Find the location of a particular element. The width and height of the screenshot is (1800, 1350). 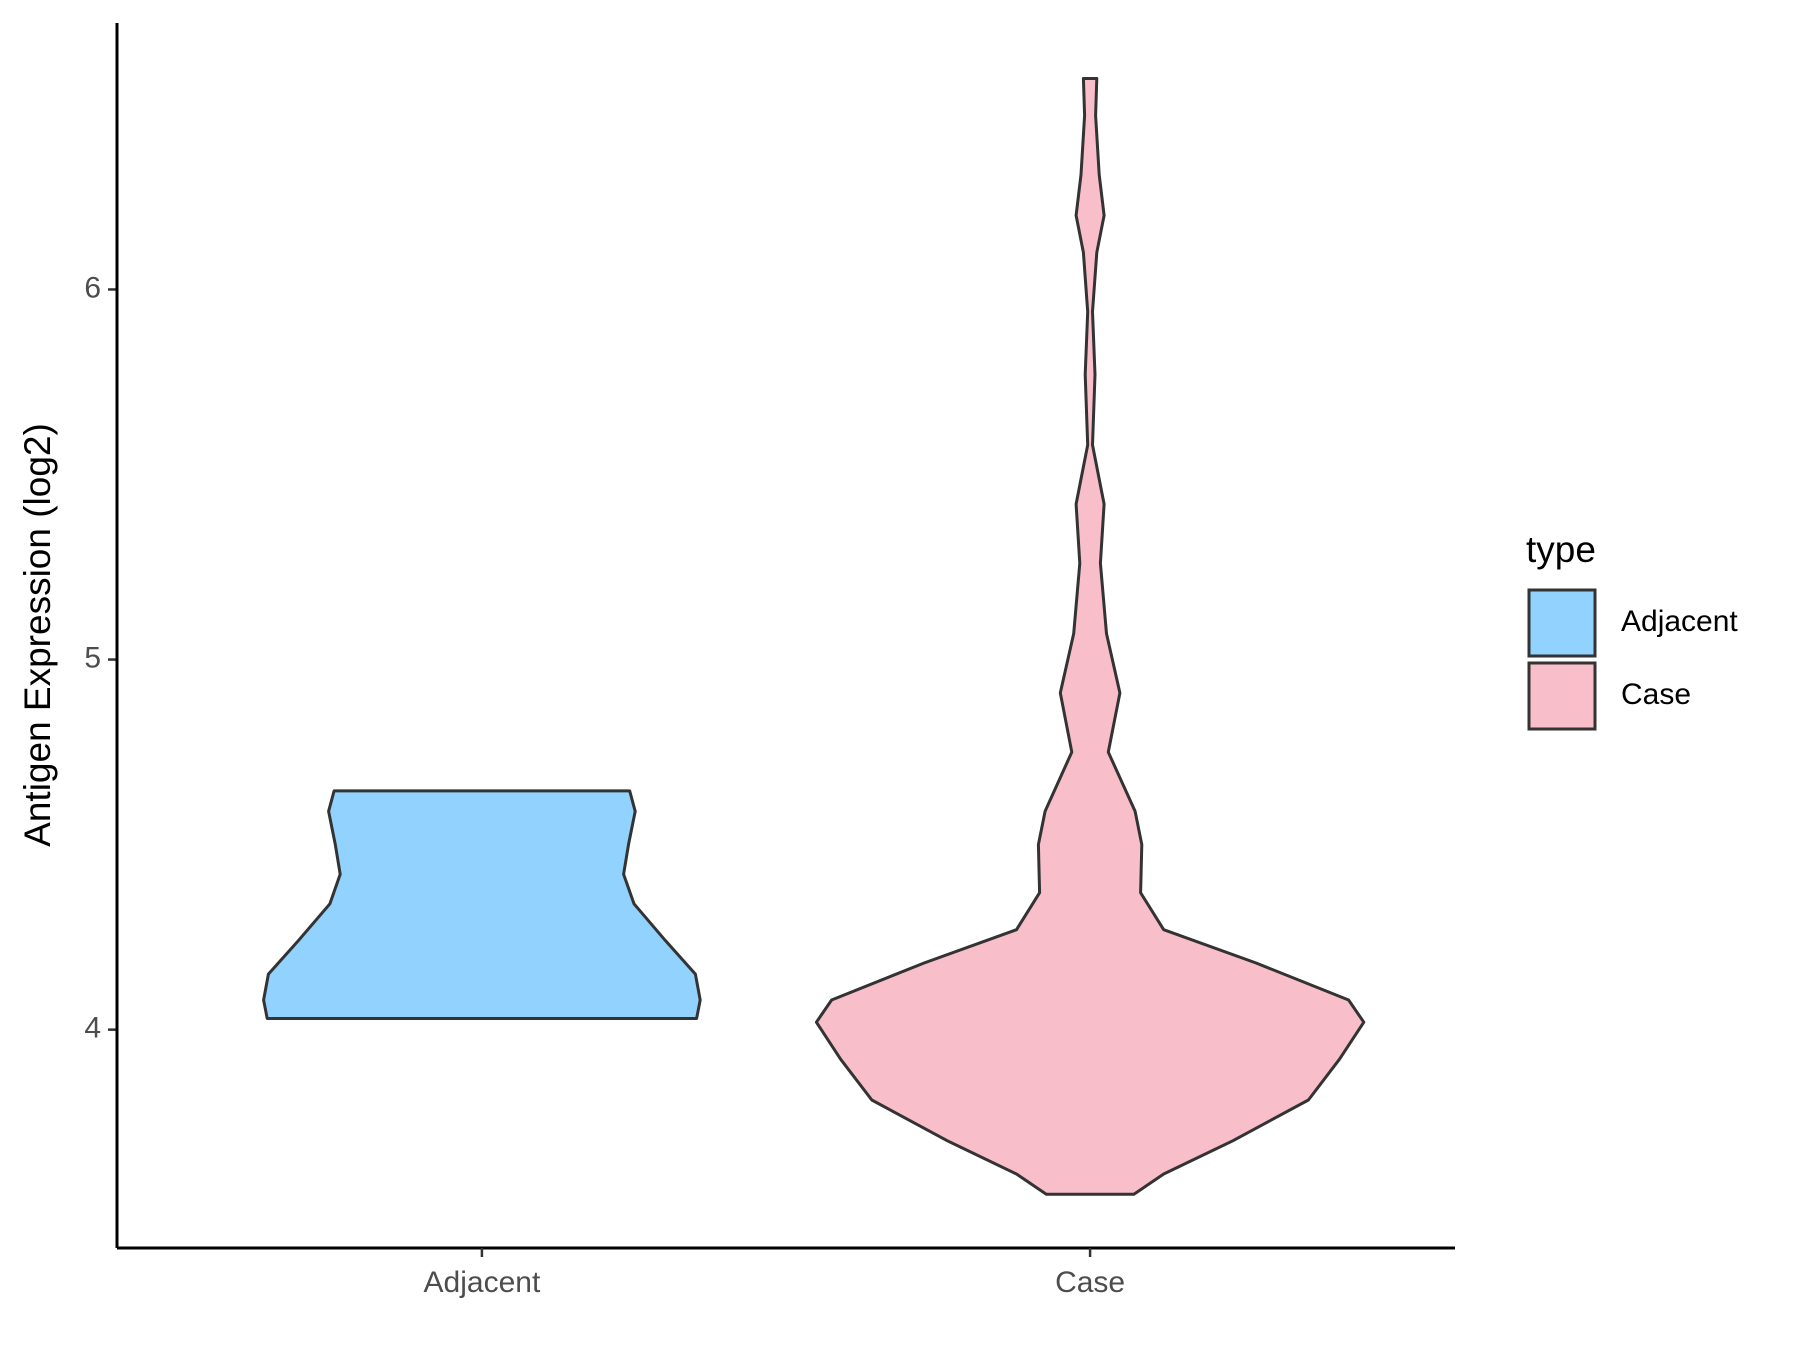

y-tick-label: 4 is located at coordinates (92, 1028).